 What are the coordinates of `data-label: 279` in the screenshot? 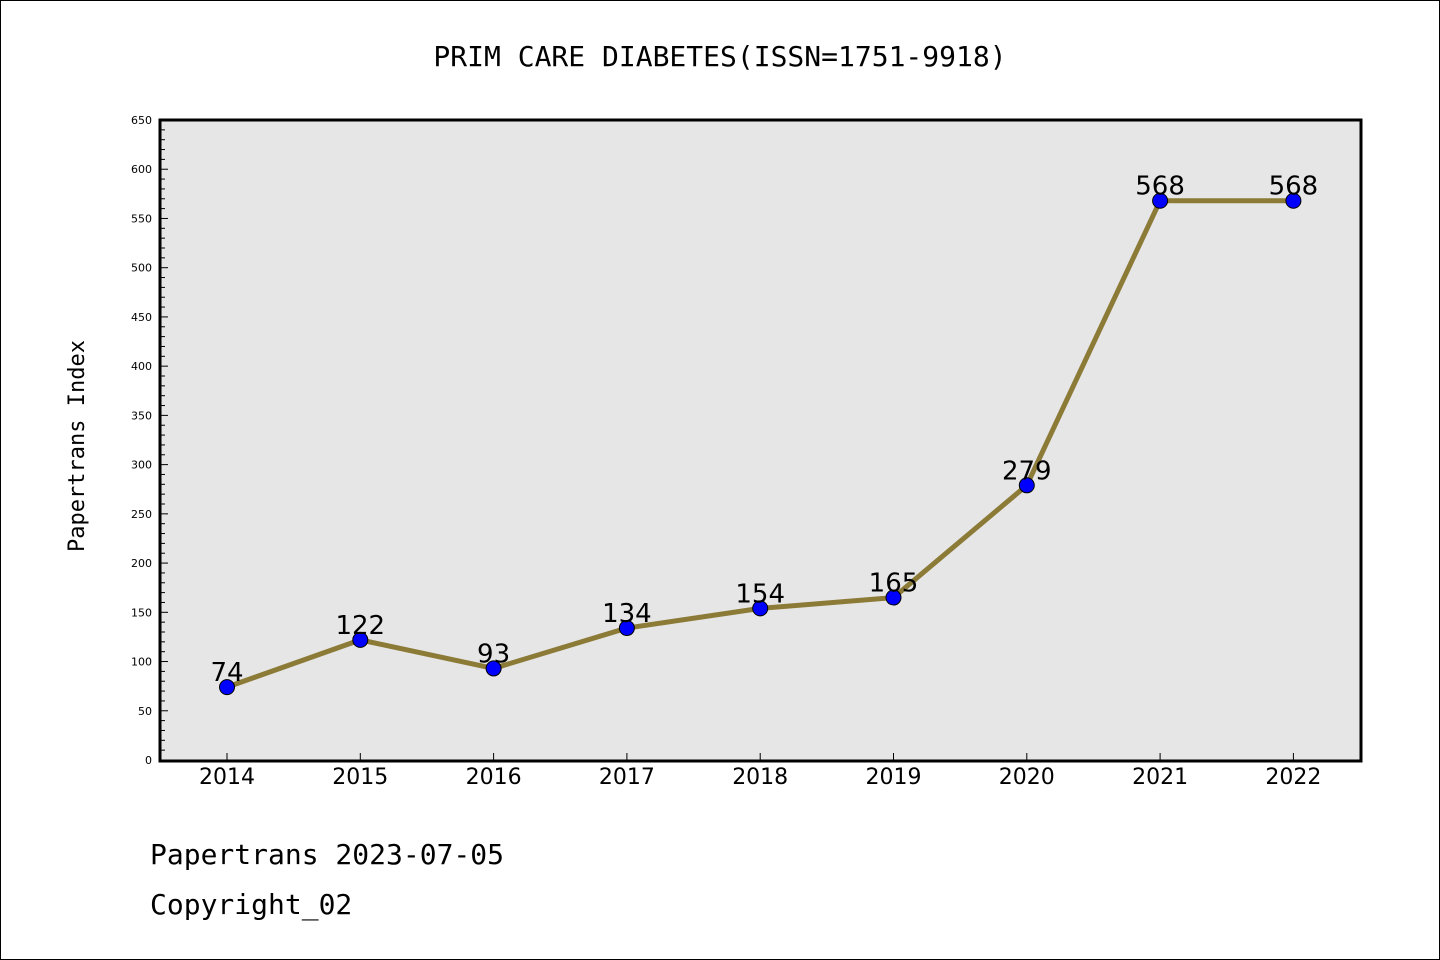 It's located at (1027, 471).